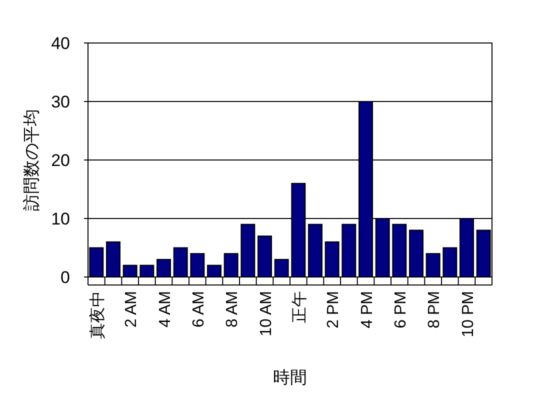  I want to click on y-axis-title: 訪問数の平均, so click(31, 160).